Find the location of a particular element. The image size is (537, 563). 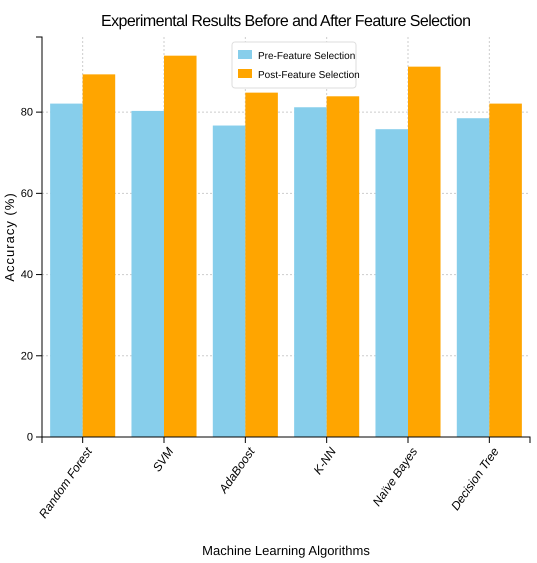

y-tick-label: 60 is located at coordinates (26, 194).